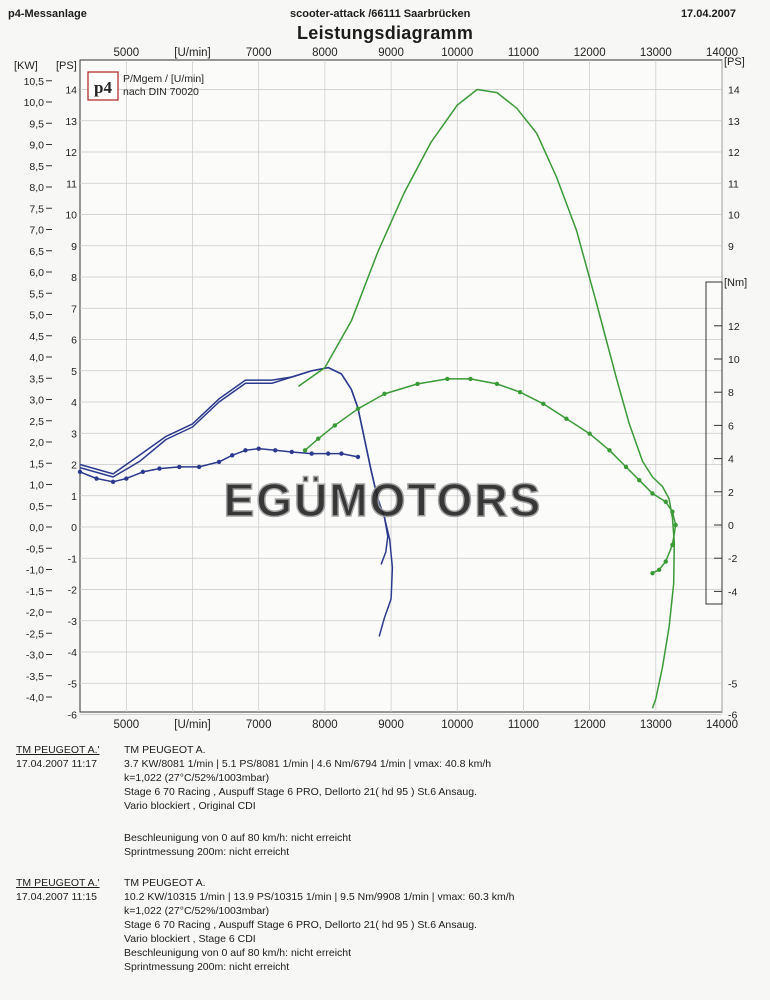  Describe the element at coordinates (35, 698) in the screenshot. I see `kw-tick-label: -4,0` at that location.